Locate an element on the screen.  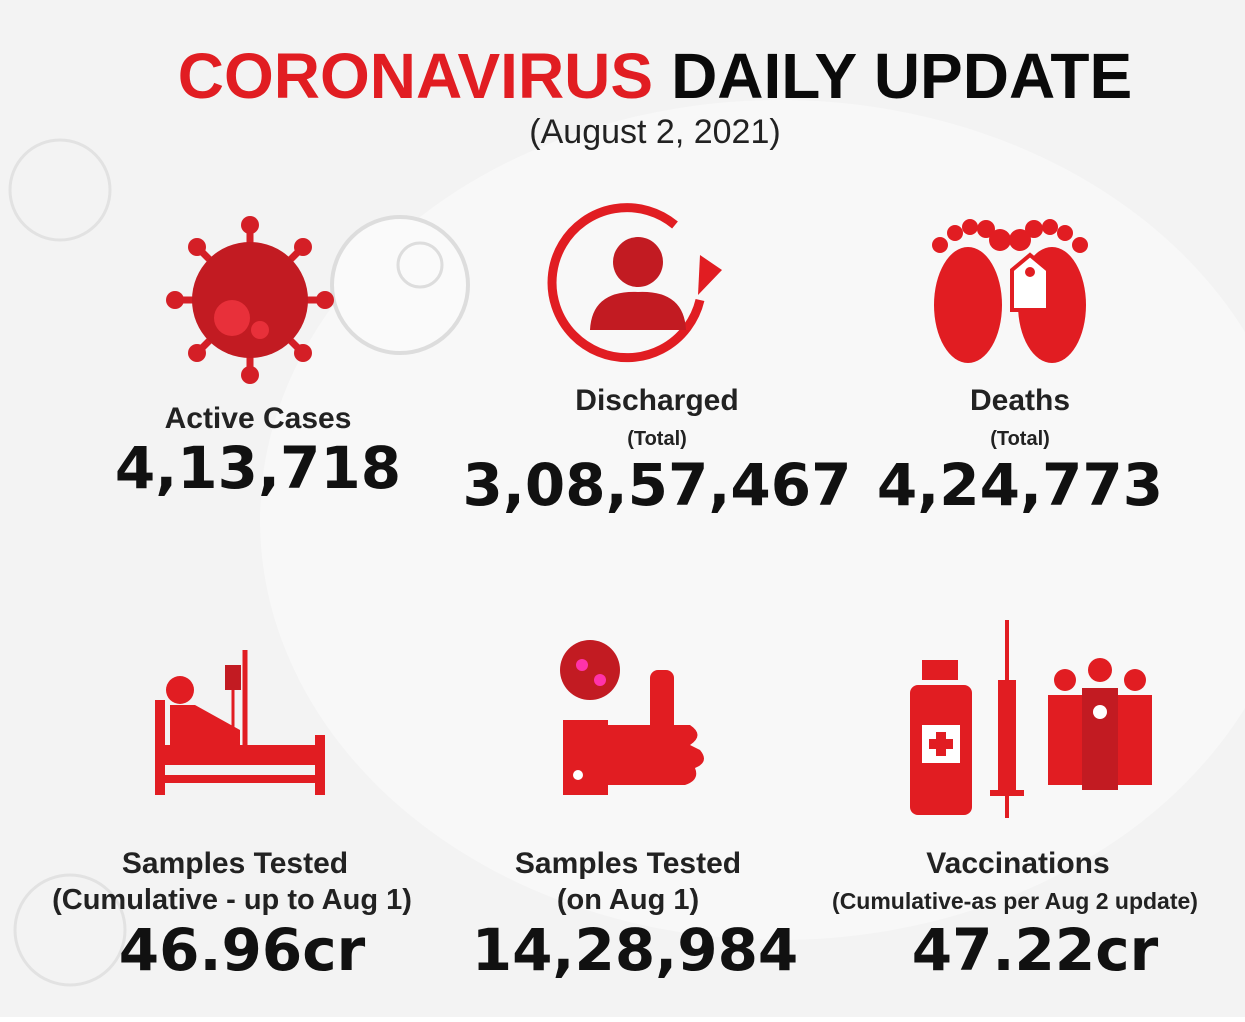
stat-value: 4,24,773 is located at coordinates (1020, 485).